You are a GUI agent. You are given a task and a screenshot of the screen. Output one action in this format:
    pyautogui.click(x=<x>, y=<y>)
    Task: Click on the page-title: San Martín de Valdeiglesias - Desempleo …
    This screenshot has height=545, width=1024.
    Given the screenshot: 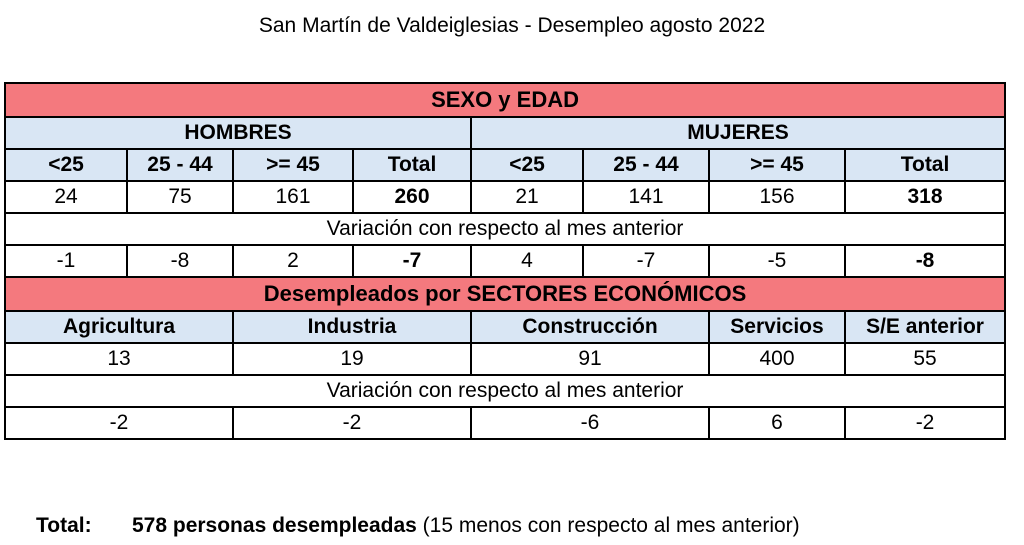 What is the action you would take?
    pyautogui.click(x=512, y=25)
    